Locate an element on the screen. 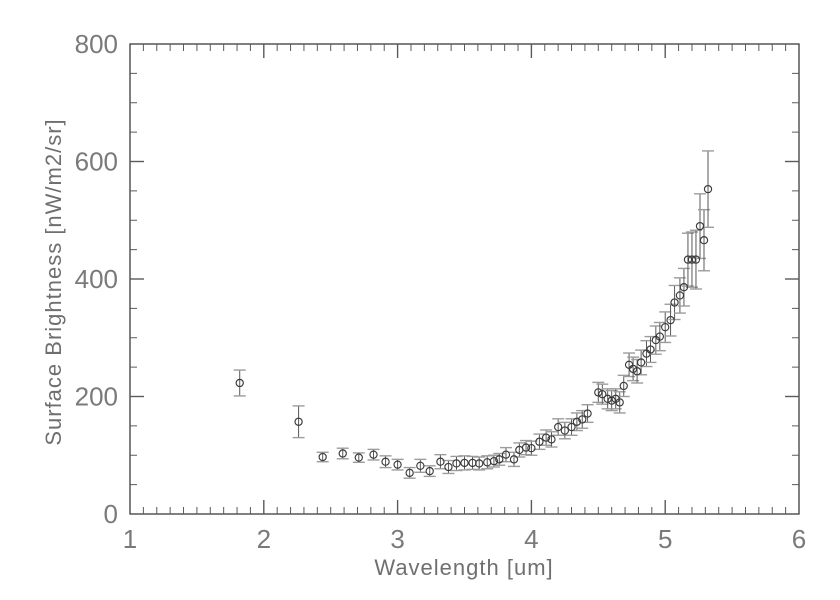 The width and height of the screenshot is (840, 600). y-axis-title: Surface Brightness [nW/m2/sr] is located at coordinates (53, 282).